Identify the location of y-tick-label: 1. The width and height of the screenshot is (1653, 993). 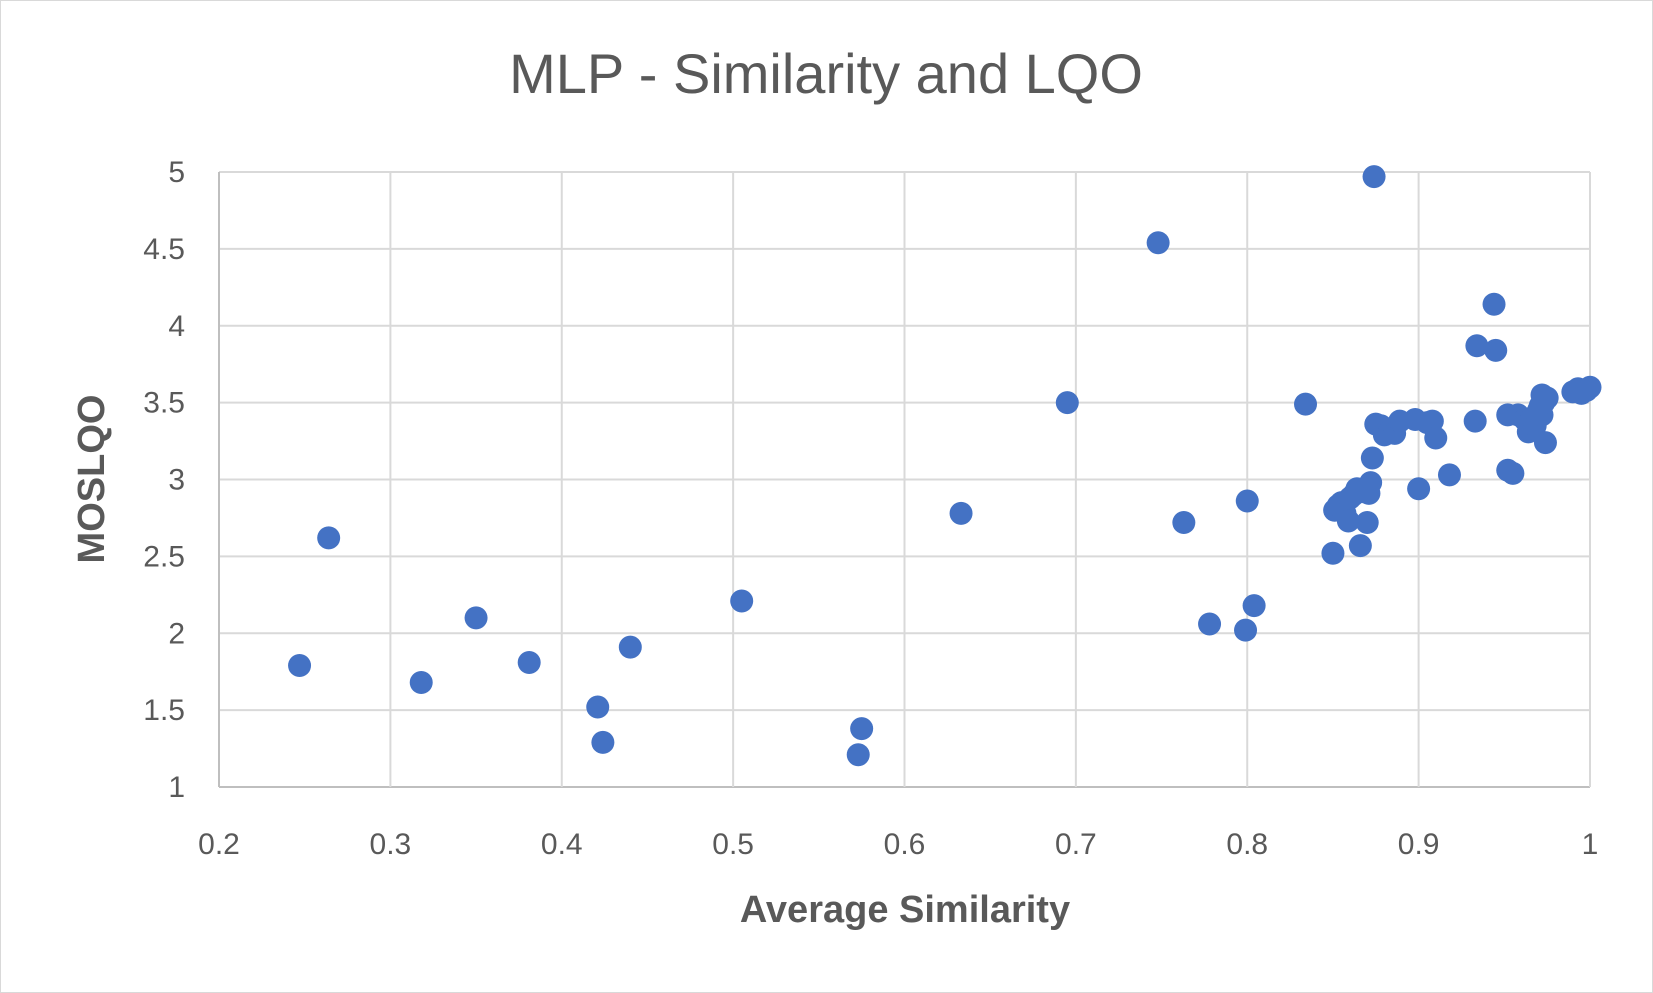
(176, 787).